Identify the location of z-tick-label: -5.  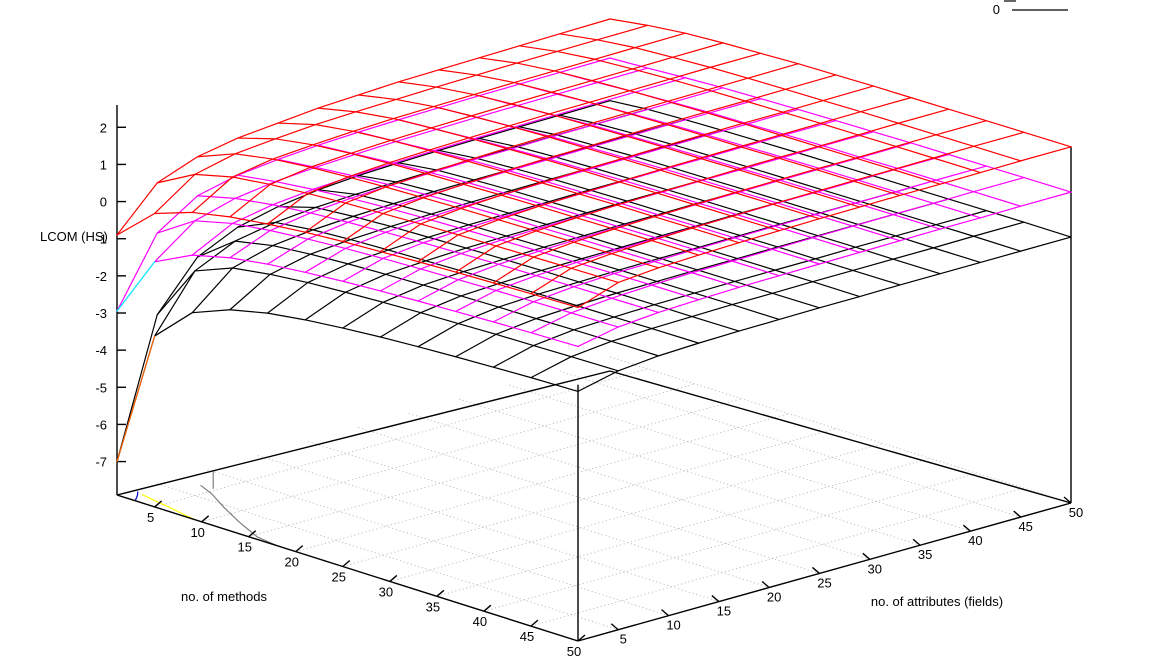
(101, 387).